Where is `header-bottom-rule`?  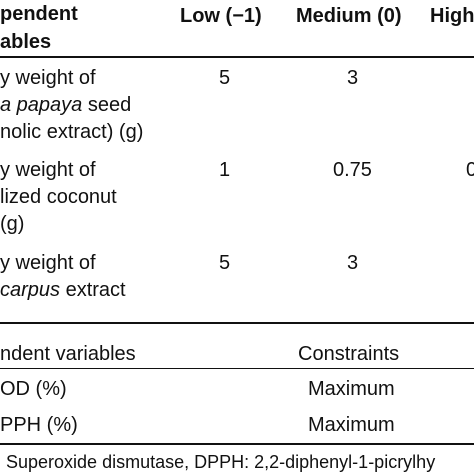 header-bottom-rule is located at coordinates (237, 57).